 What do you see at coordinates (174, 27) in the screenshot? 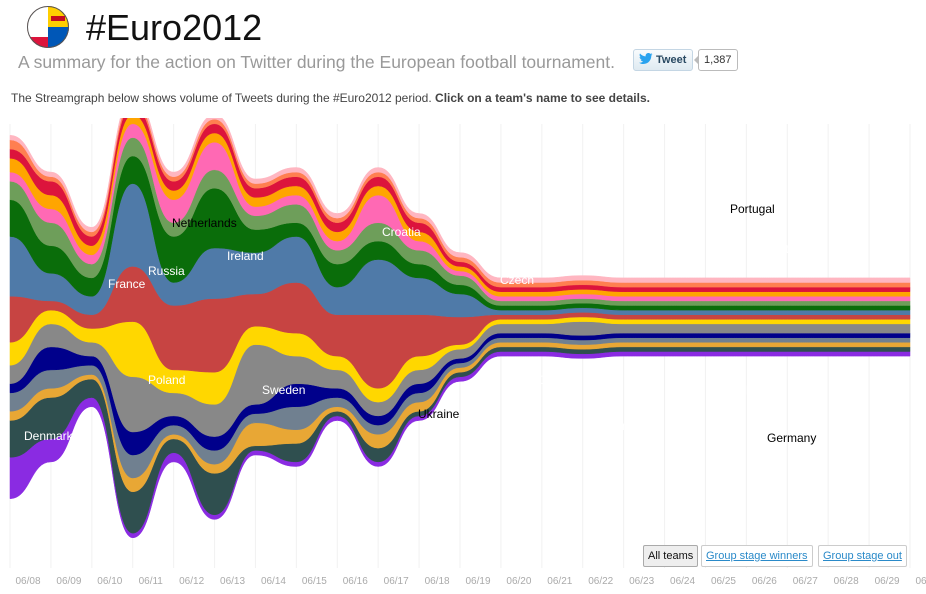
I see `page-title: #Euro2012` at bounding box center [174, 27].